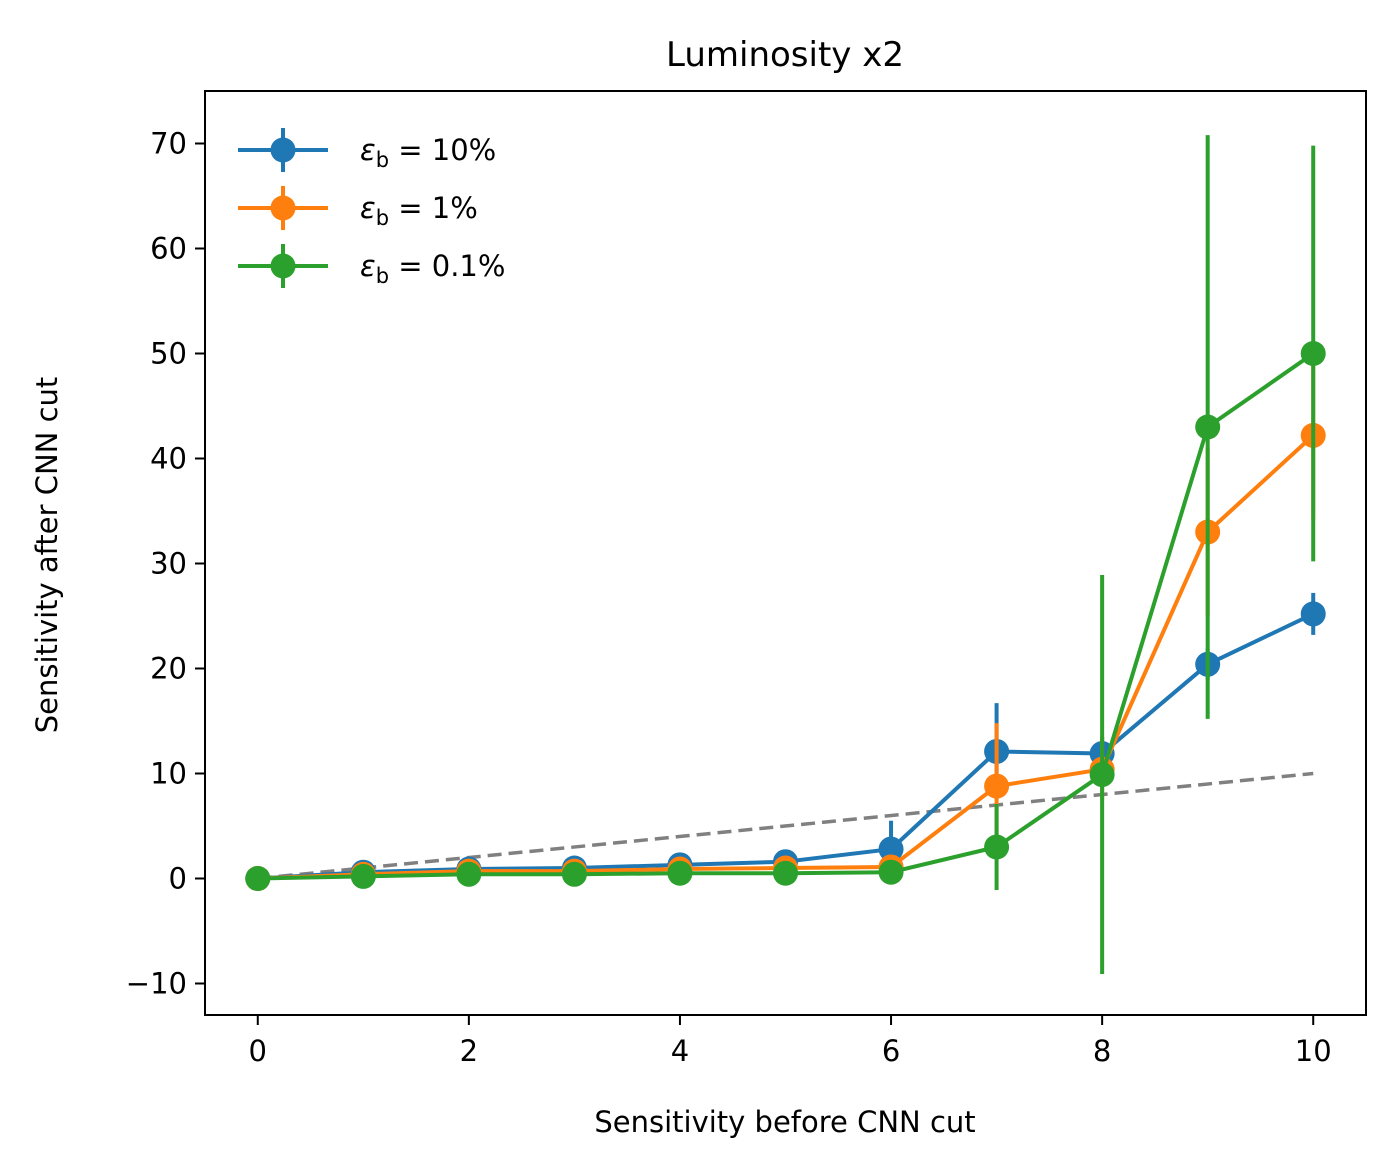 This screenshot has height=1172, width=1396. Describe the element at coordinates (168, 144) in the screenshot. I see `y-tick-label: 70` at that location.